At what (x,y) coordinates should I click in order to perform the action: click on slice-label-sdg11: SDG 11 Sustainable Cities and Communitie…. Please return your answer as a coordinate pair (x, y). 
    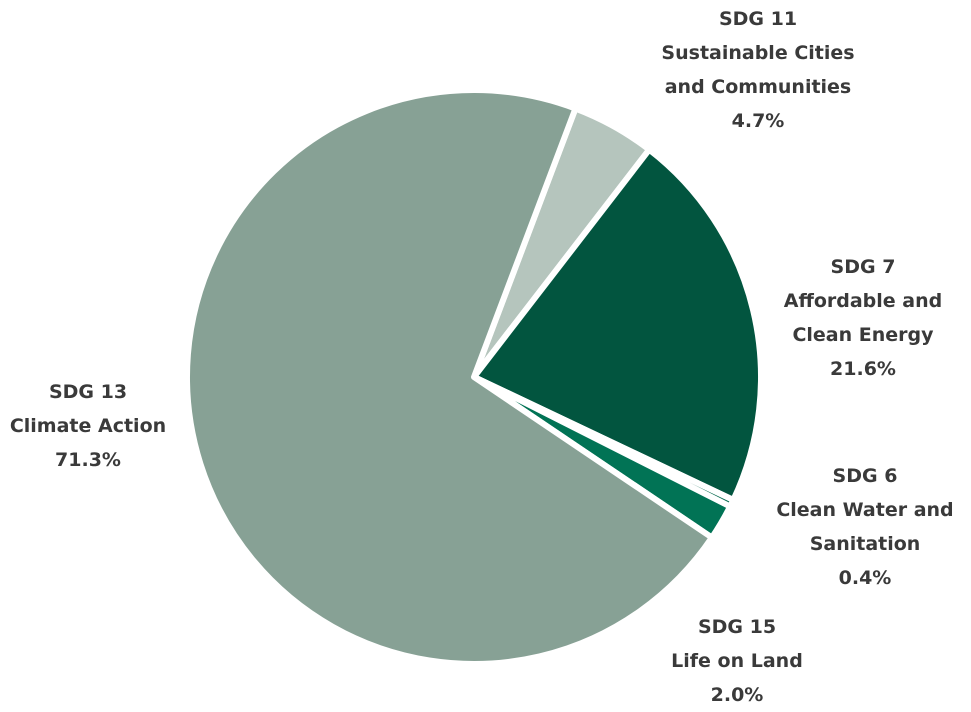
    Looking at the image, I should click on (758, 70).